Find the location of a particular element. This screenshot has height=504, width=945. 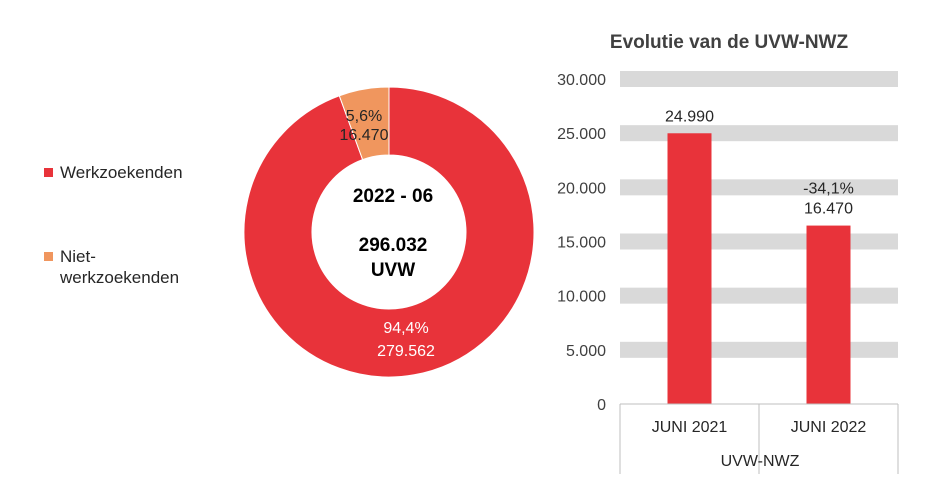

y-axis-ticks: 0 5.000 10.000 15.000 20.000 25.000 30.000 is located at coordinates (581, 243).